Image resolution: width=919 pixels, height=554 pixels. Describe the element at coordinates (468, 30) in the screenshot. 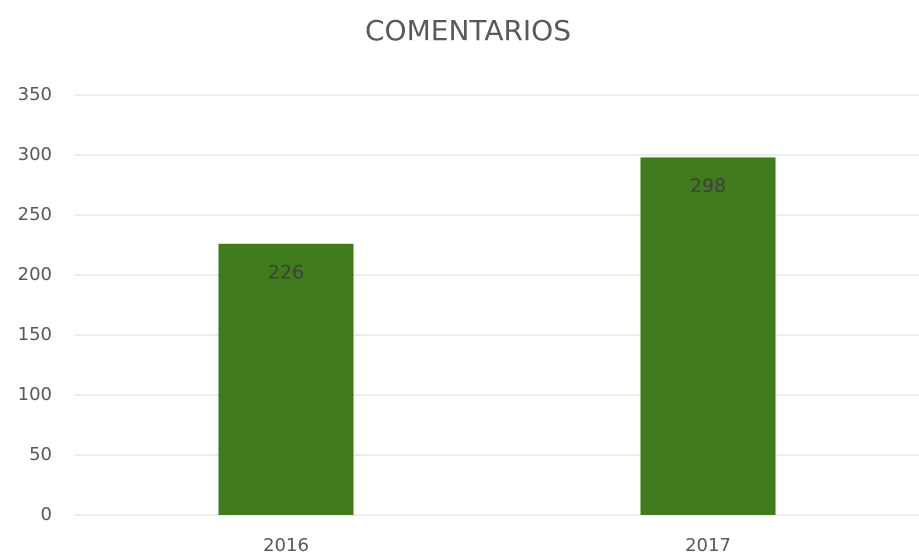

I see `chart-title: COMENTARIOS` at that location.